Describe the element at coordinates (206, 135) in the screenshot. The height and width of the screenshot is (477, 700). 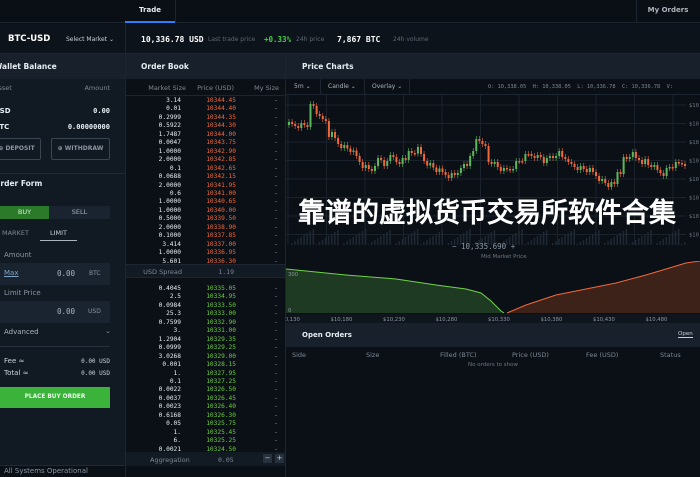
I see `ask-row: 1.7487 10344.00 -` at that location.